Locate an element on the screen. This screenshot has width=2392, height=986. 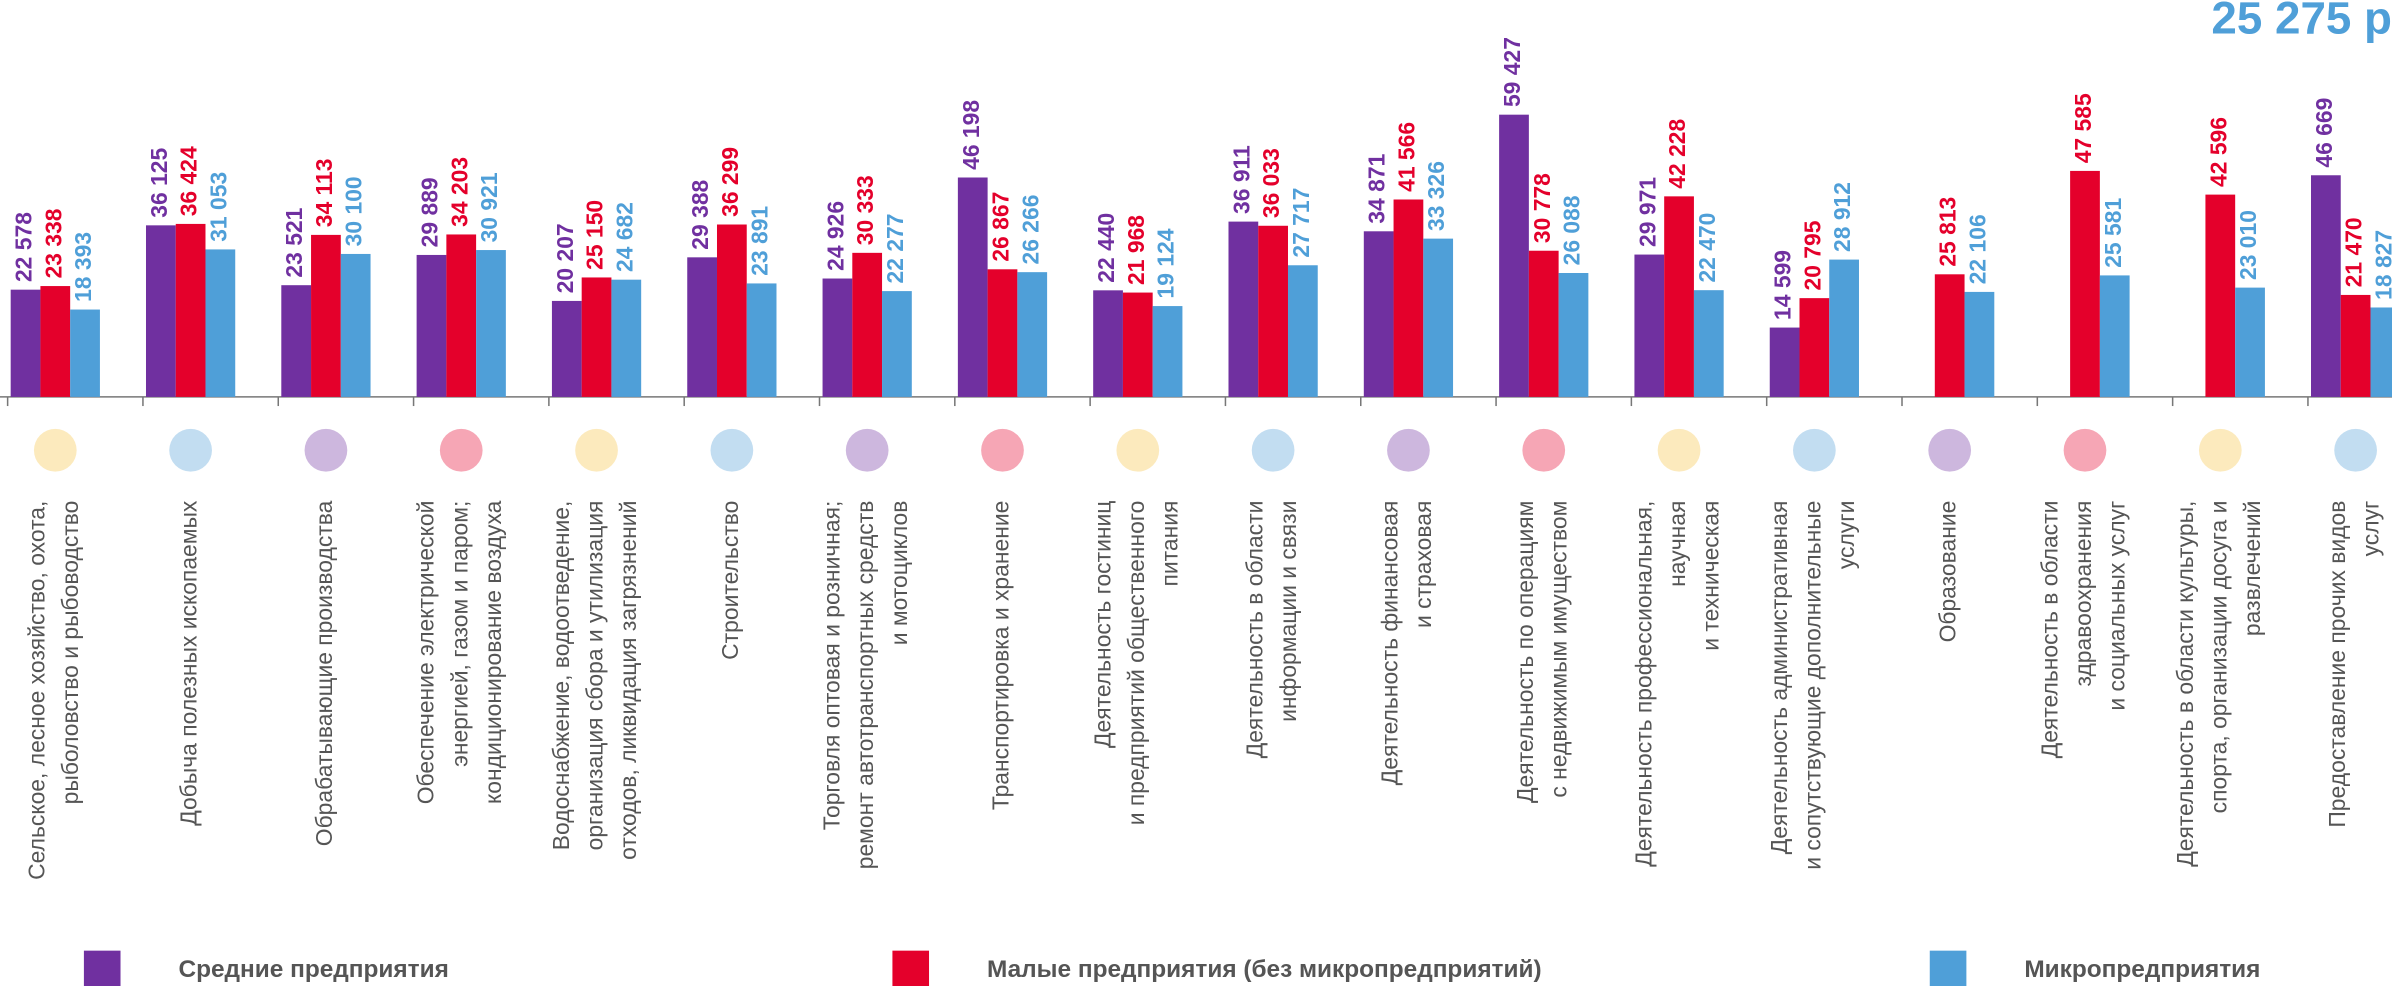
category-label: развлечений is located at coordinates (2252, 568).